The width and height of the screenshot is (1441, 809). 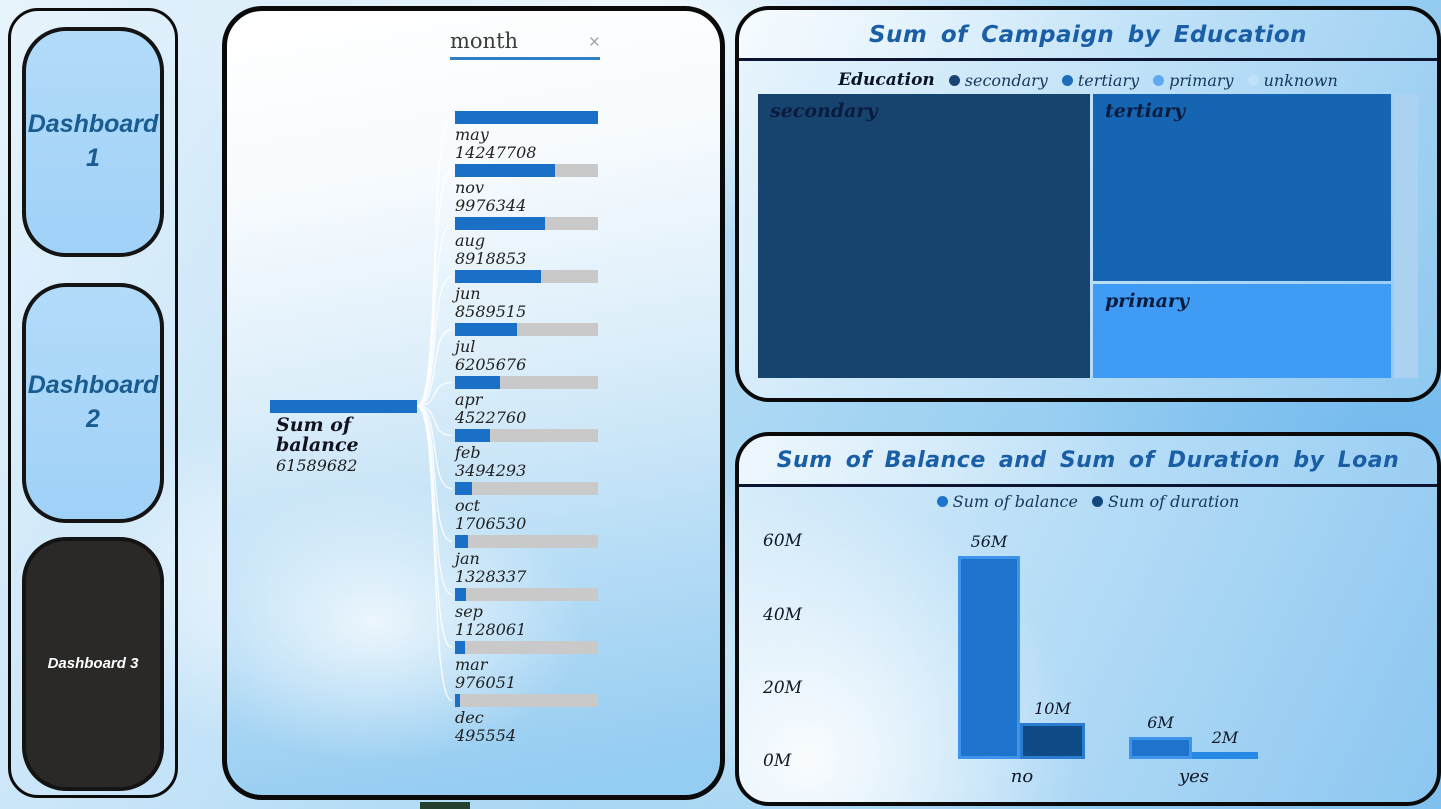 I want to click on legend-item-sum-of-balance: Sum of balance, so click(x=1007, y=501).